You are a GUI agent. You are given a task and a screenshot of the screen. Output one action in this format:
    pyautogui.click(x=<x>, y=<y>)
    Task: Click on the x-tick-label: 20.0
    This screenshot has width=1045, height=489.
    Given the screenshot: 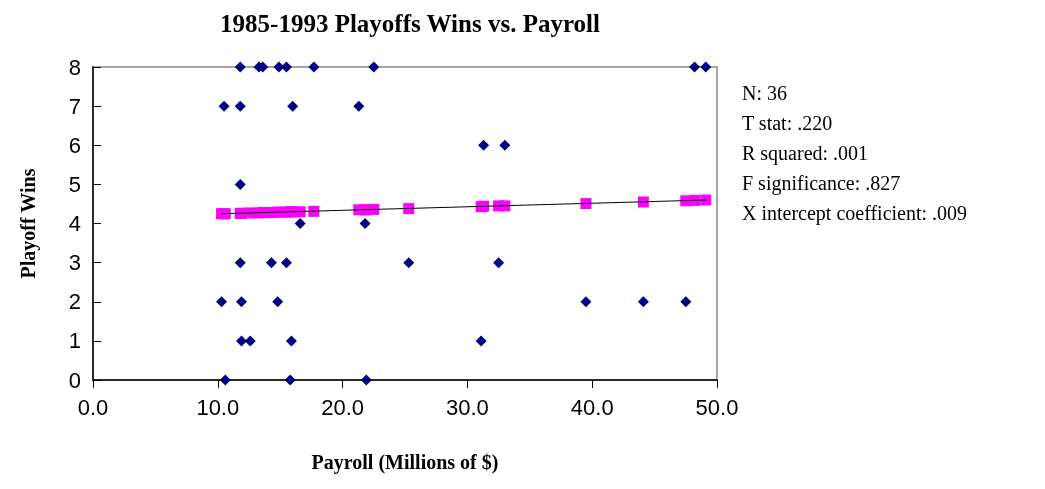 What is the action you would take?
    pyautogui.click(x=343, y=407)
    